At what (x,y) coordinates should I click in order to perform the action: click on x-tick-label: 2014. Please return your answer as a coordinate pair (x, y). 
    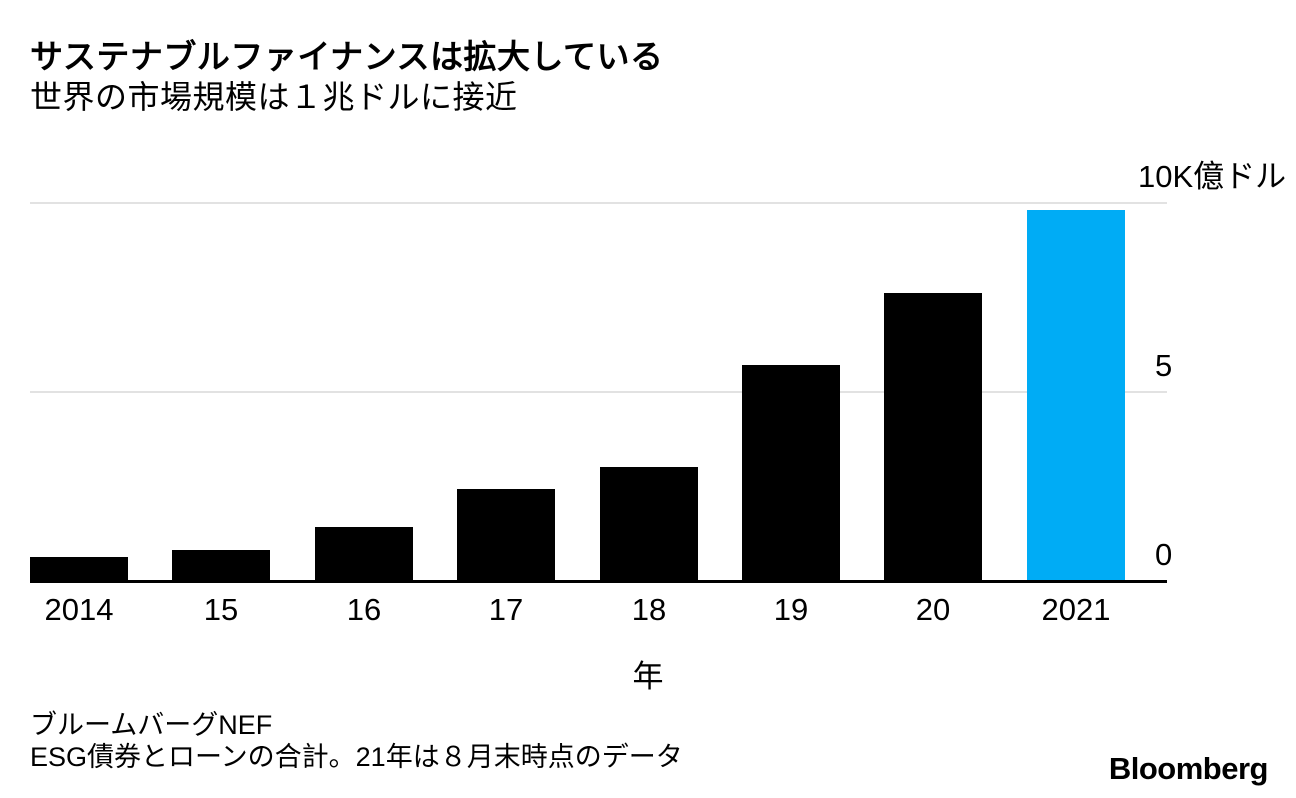
    Looking at the image, I should click on (79, 609).